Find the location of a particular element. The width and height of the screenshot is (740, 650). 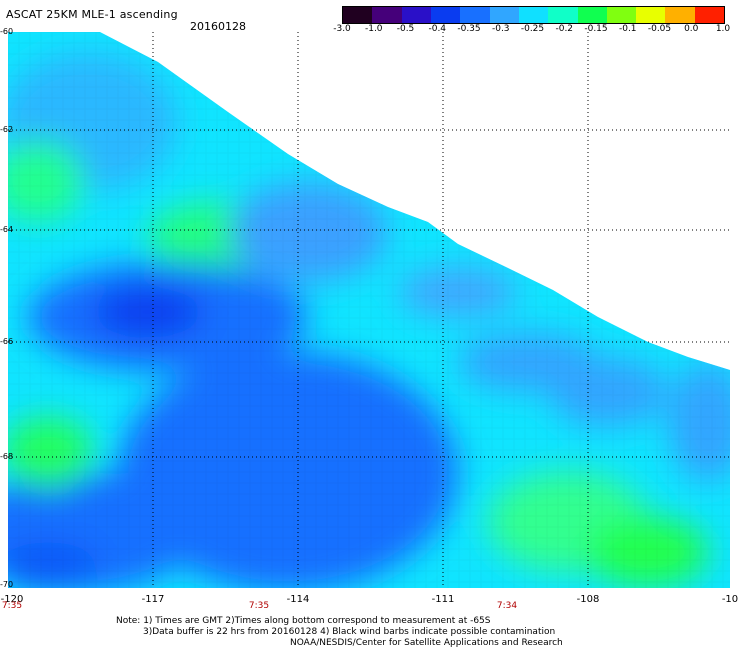

map-title: ASCAT 25KM MLE-1 ascending is located at coordinates (92, 14).